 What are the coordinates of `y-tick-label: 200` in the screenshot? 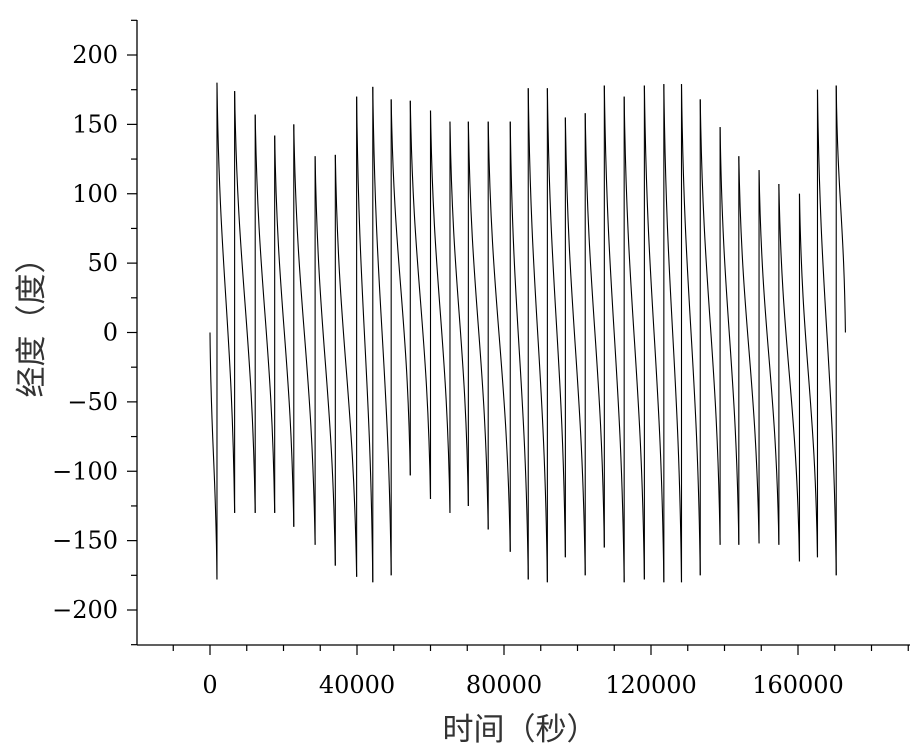 It's located at (95, 55).